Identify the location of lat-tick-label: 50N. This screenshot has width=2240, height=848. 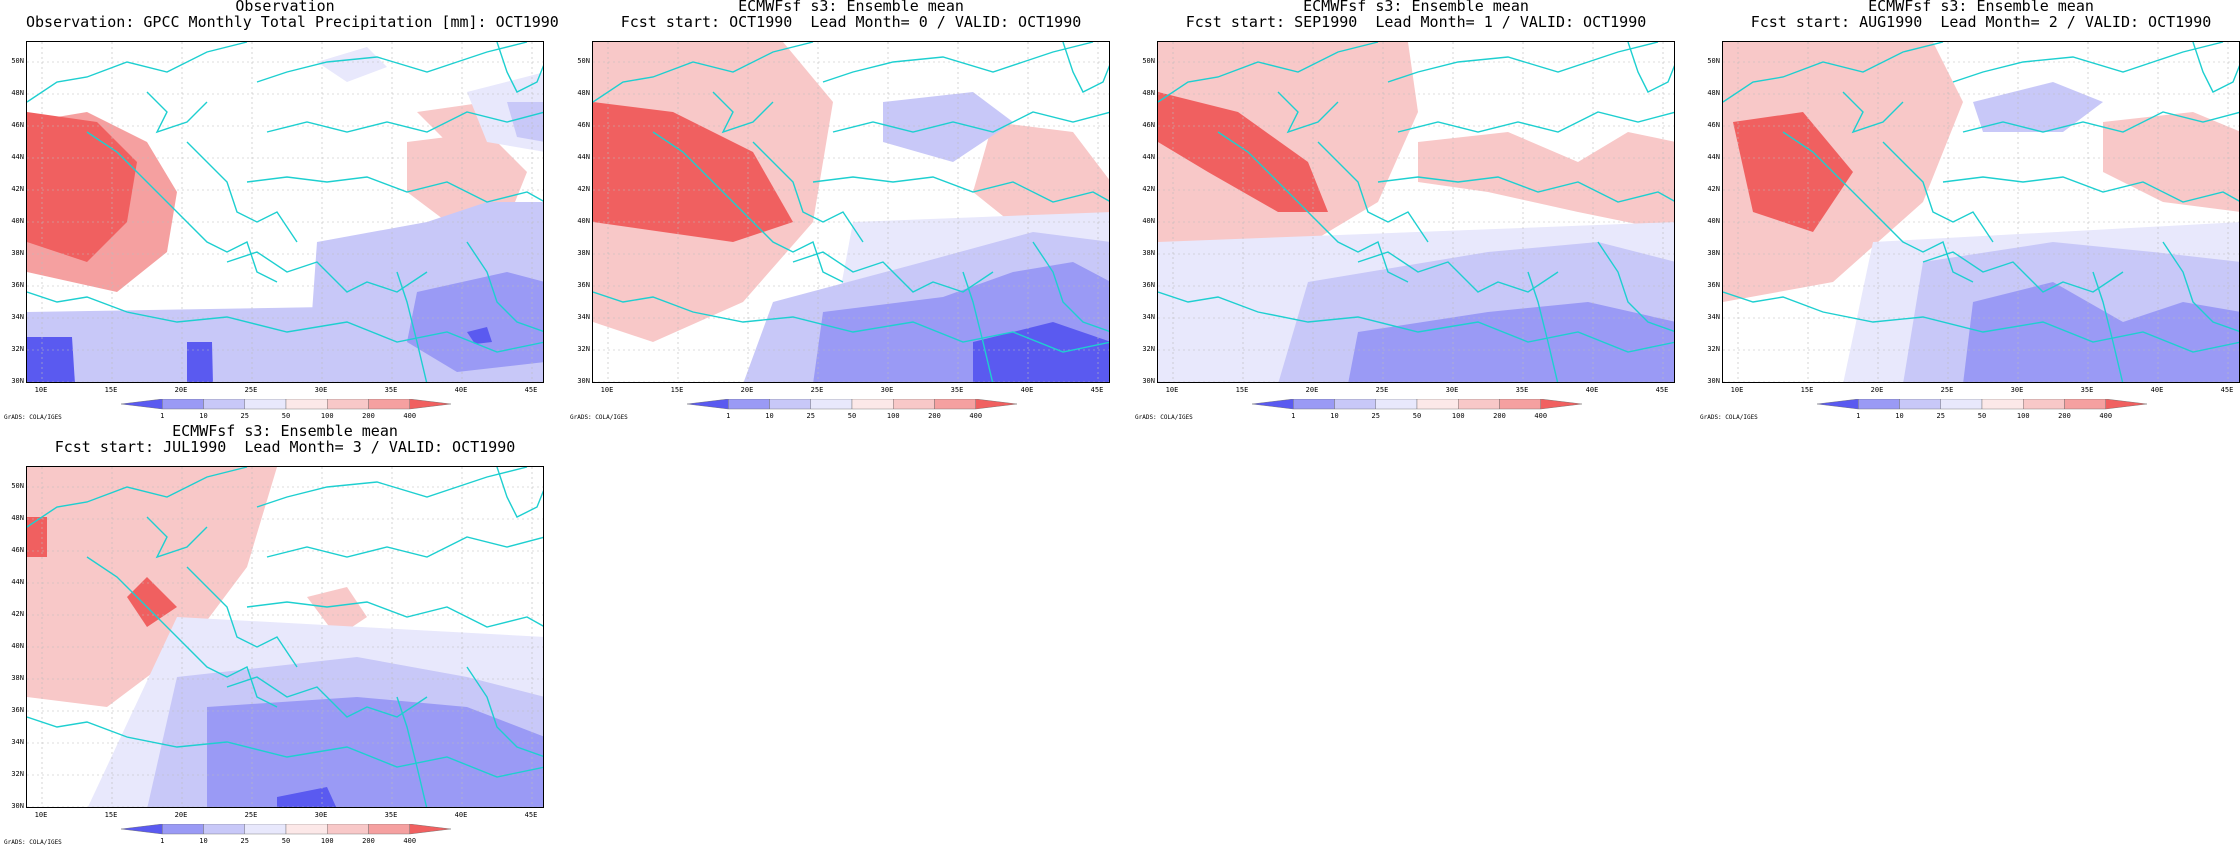
(583, 61).